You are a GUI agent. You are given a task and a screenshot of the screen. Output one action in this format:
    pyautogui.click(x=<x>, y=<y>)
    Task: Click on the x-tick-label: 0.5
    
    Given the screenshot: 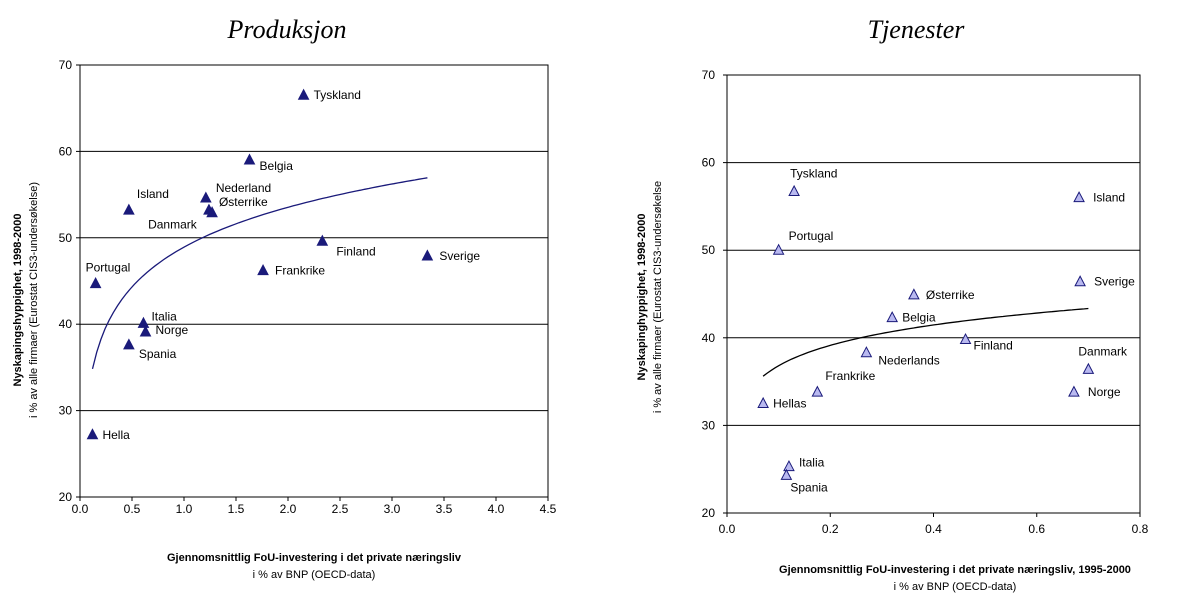 What is the action you would take?
    pyautogui.click(x=132, y=509)
    